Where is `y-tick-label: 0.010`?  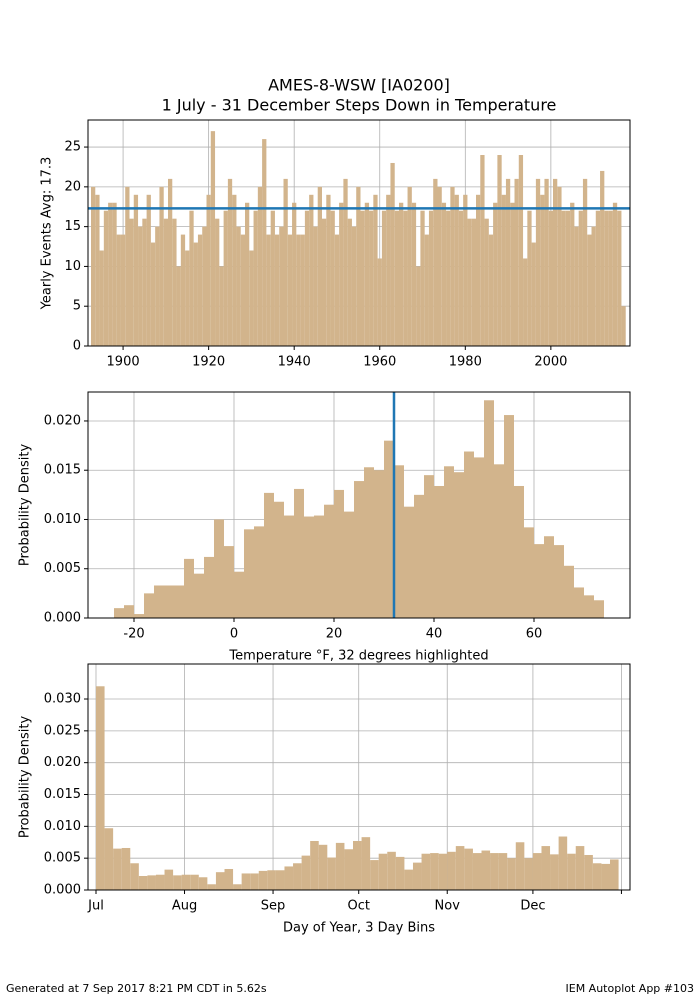 y-tick-label: 0.010 is located at coordinates (62, 826).